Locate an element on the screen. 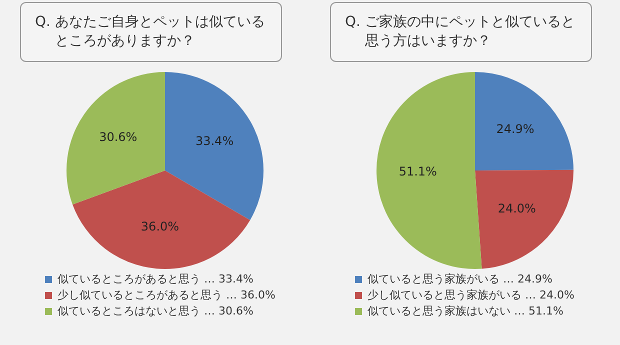  data-label: 24.0% is located at coordinates (517, 208).